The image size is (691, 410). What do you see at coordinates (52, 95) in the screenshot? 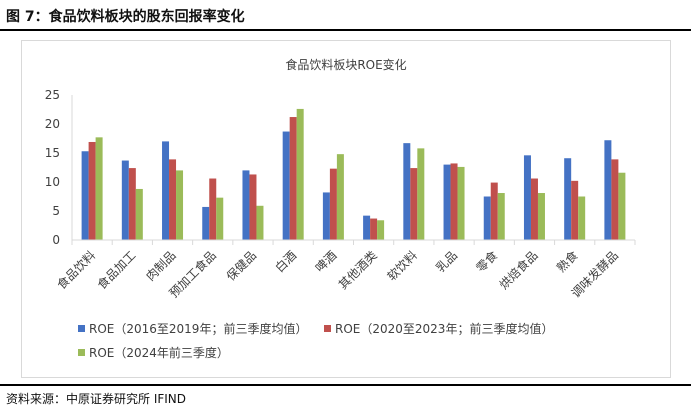
I see `y-tick-label: 25` at bounding box center [52, 95].